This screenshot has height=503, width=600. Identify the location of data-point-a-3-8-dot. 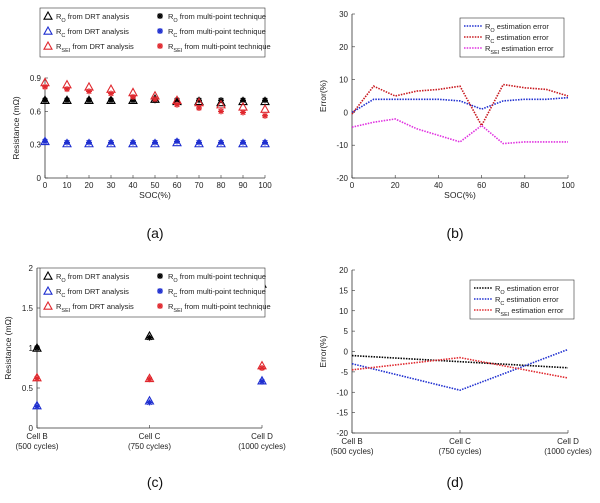
(221, 142).